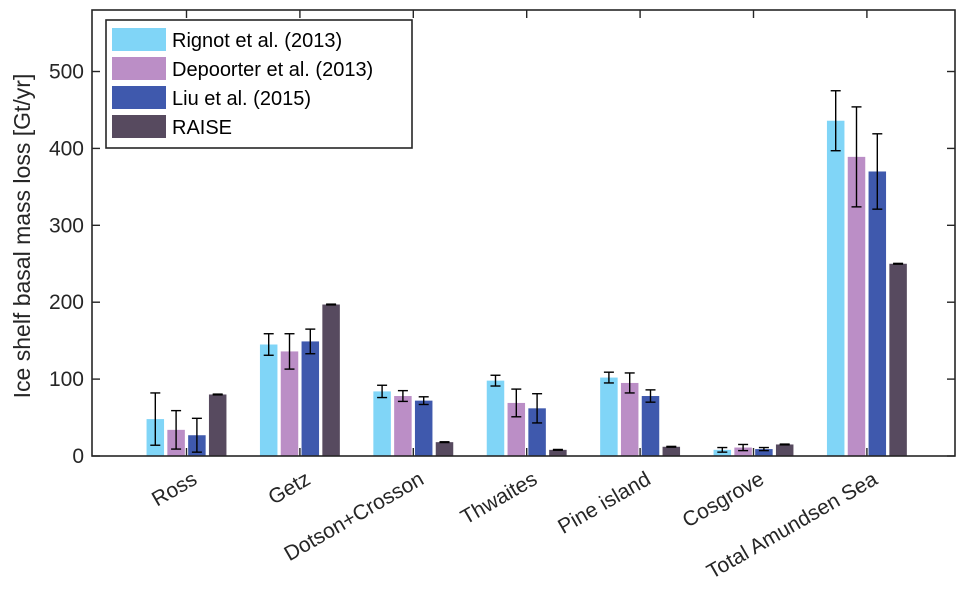 The image size is (965, 610). I want to click on y-tick-label: 500, so click(66, 72).